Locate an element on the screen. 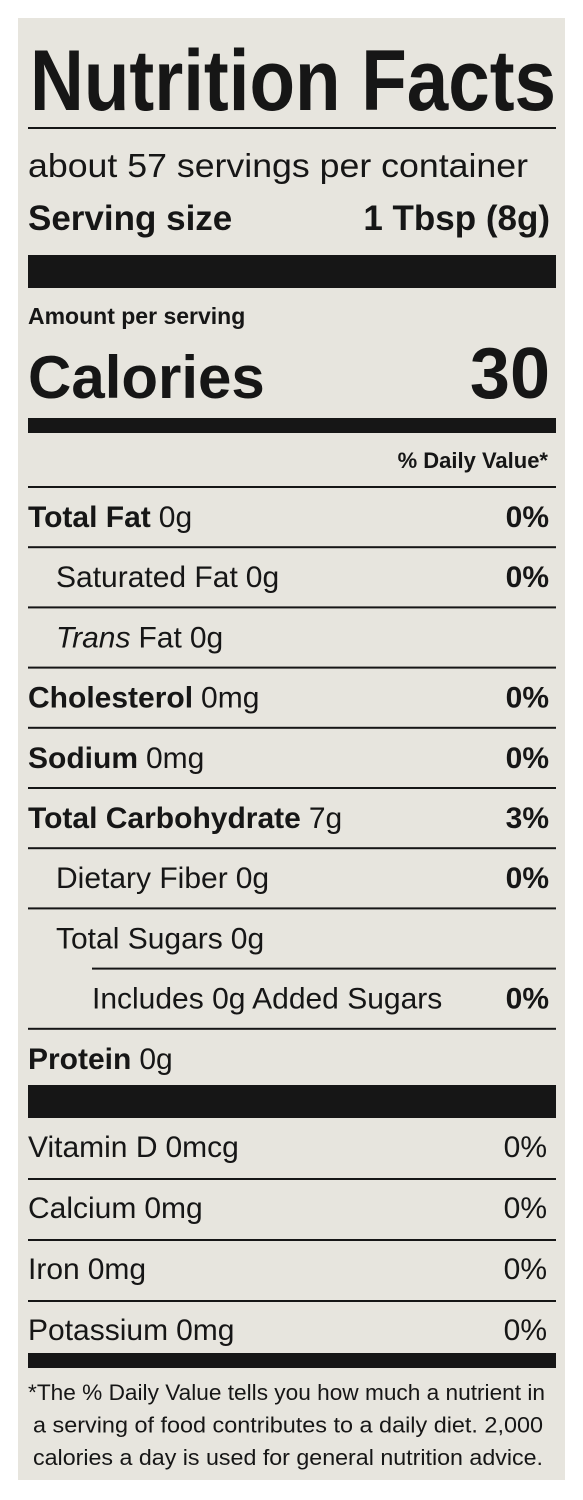  nutrient-name: Protein is located at coordinates (79, 1059).